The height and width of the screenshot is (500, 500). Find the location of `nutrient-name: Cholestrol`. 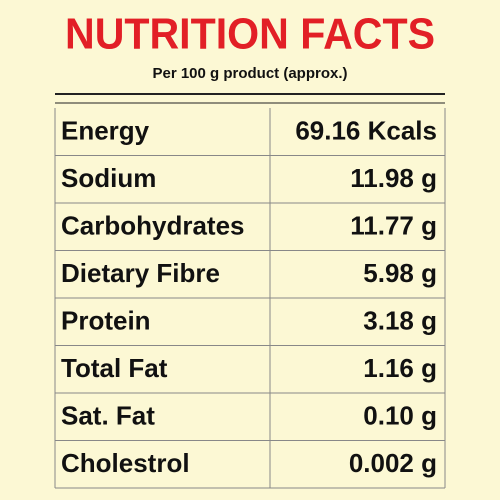

nutrient-name: Cholestrol is located at coordinates (125, 463).